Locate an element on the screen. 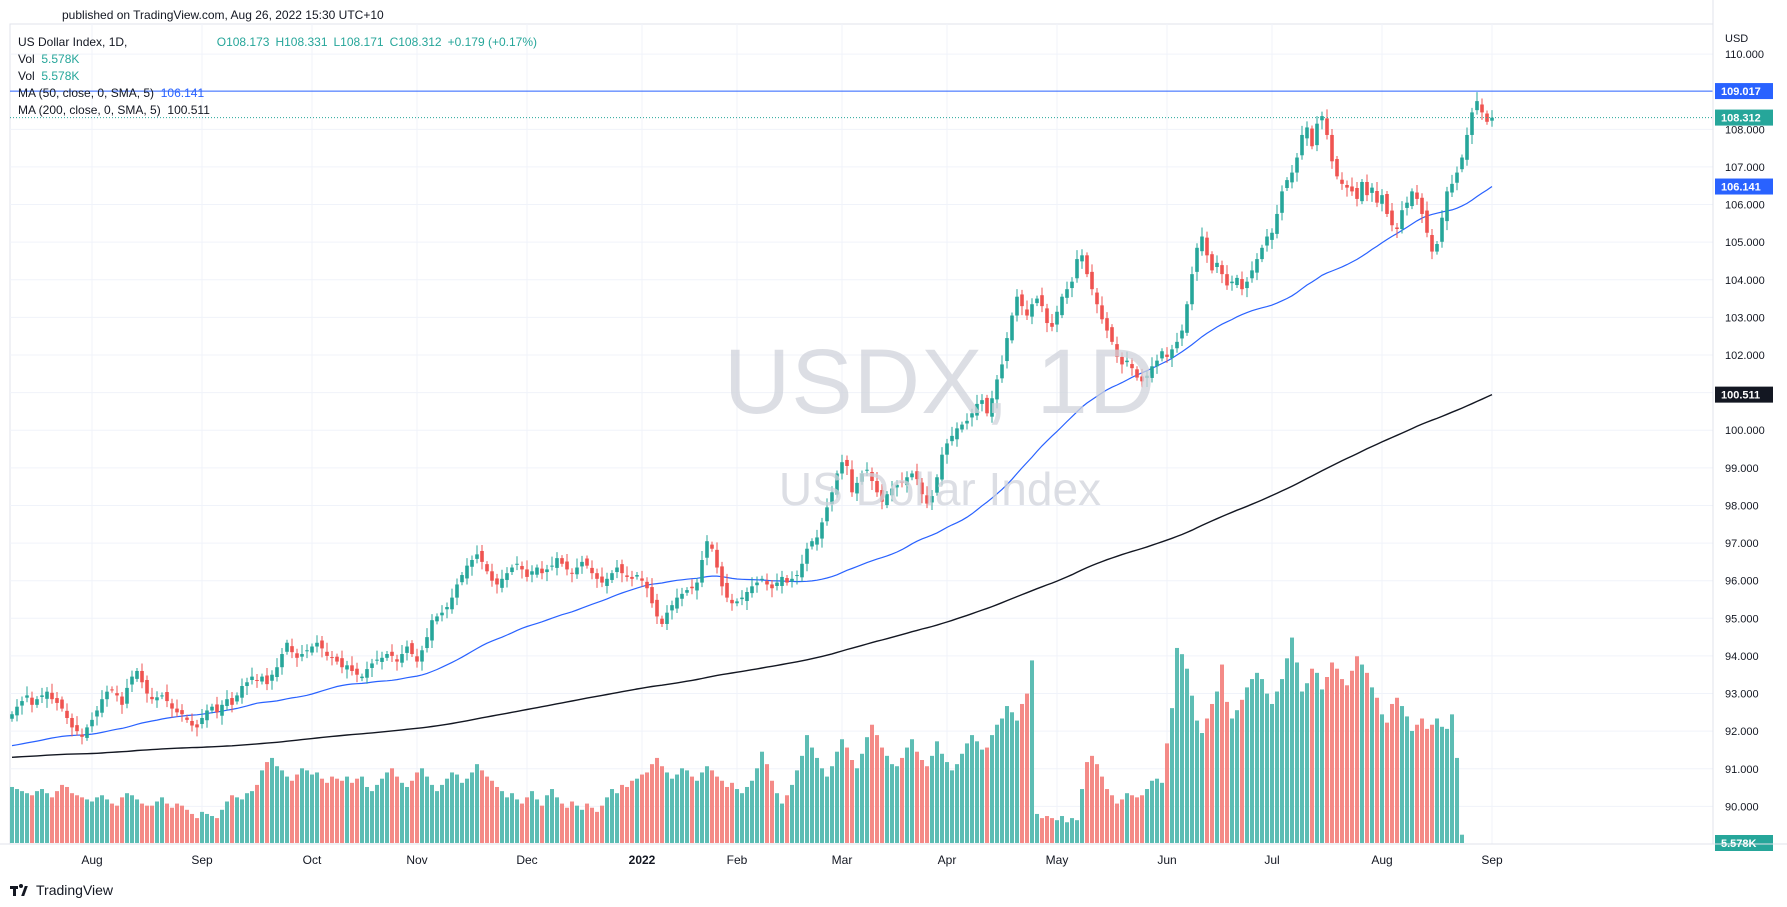  legend-ma200-row: MA (200, close, 0, SMA, 5) 100.511 is located at coordinates (280, 110).